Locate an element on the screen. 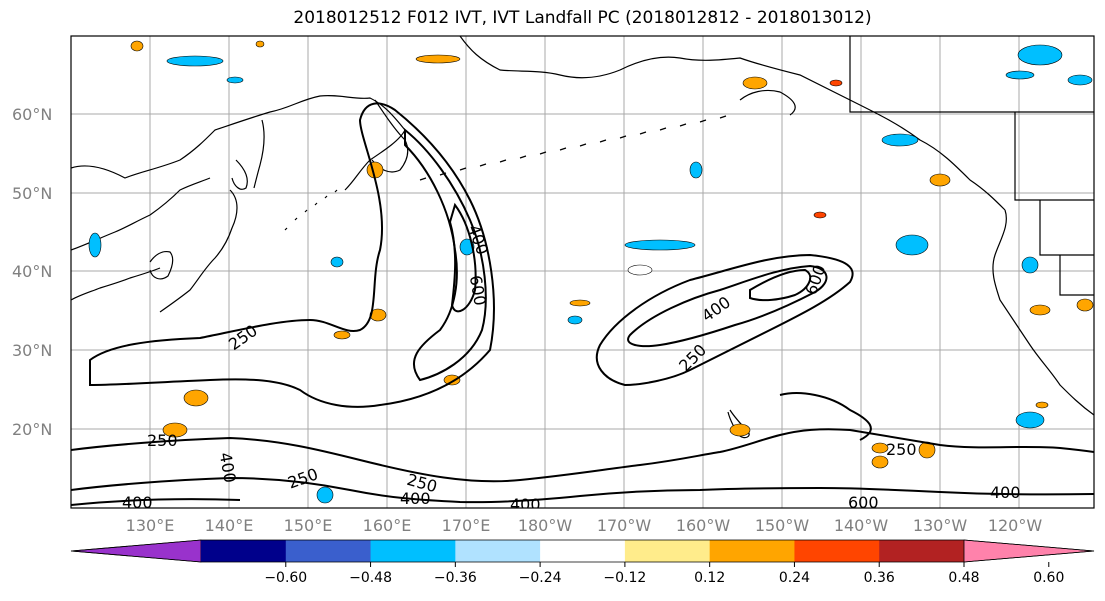 The width and height of the screenshot is (1105, 601). contour-label-400-s1: 400 is located at coordinates (415, 498).